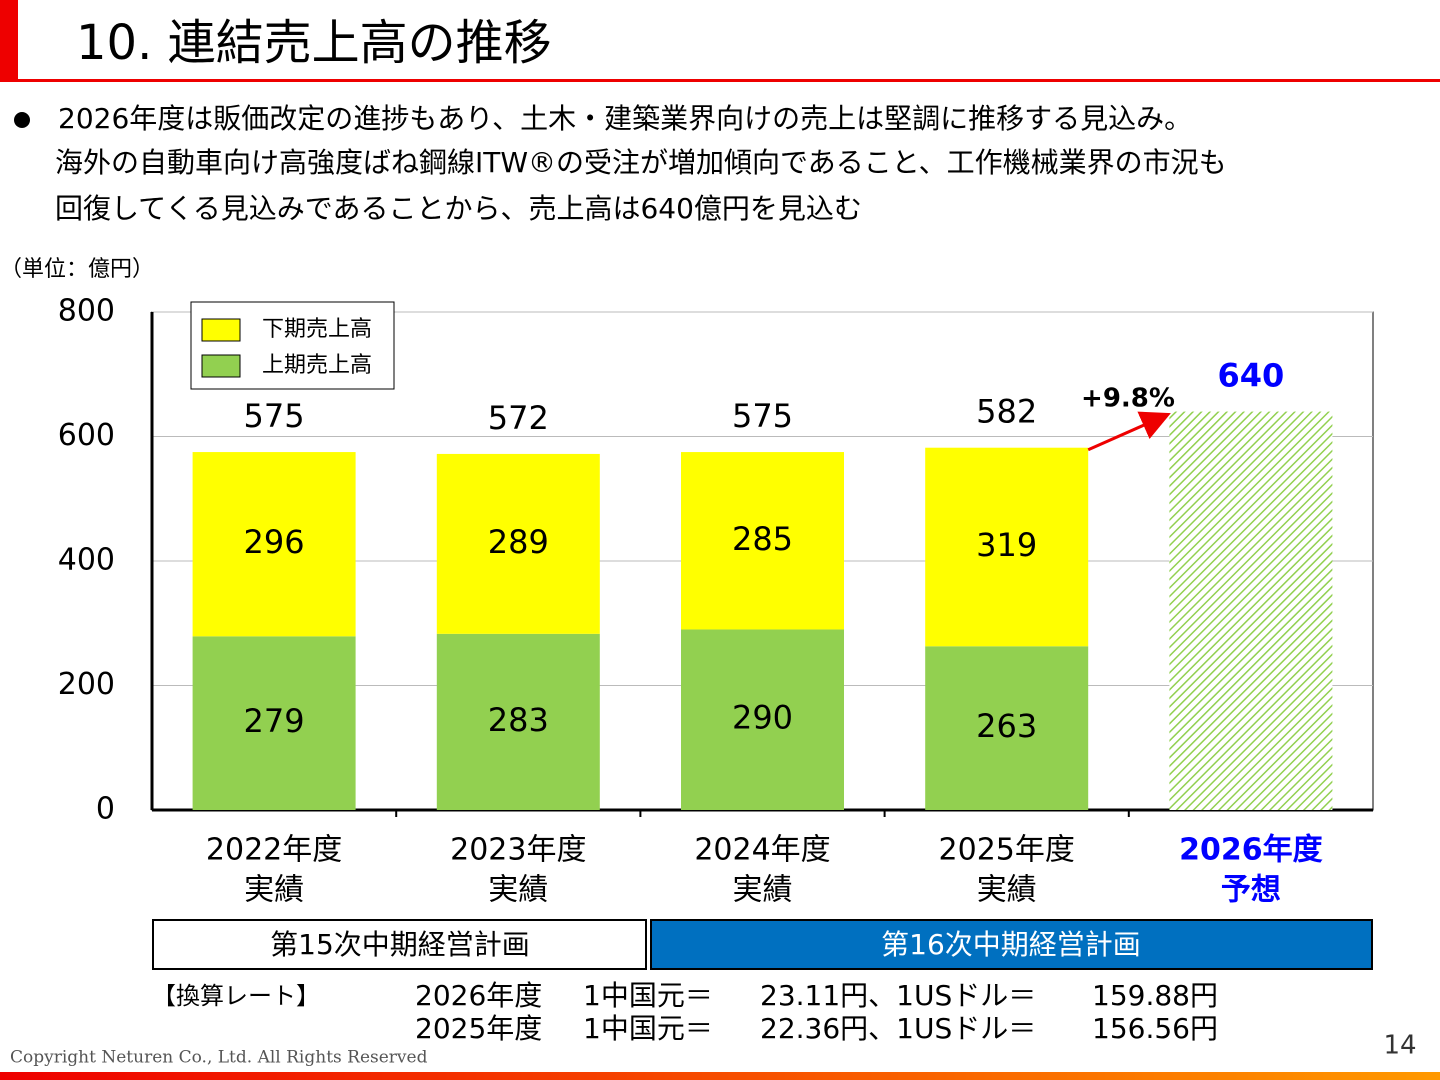 This screenshot has width=1440, height=1080. Describe the element at coordinates (458, 208) in the screenshot. I see `bullet-text: 回復してくる見込みであることから、売上高は640億円を見込む` at that location.